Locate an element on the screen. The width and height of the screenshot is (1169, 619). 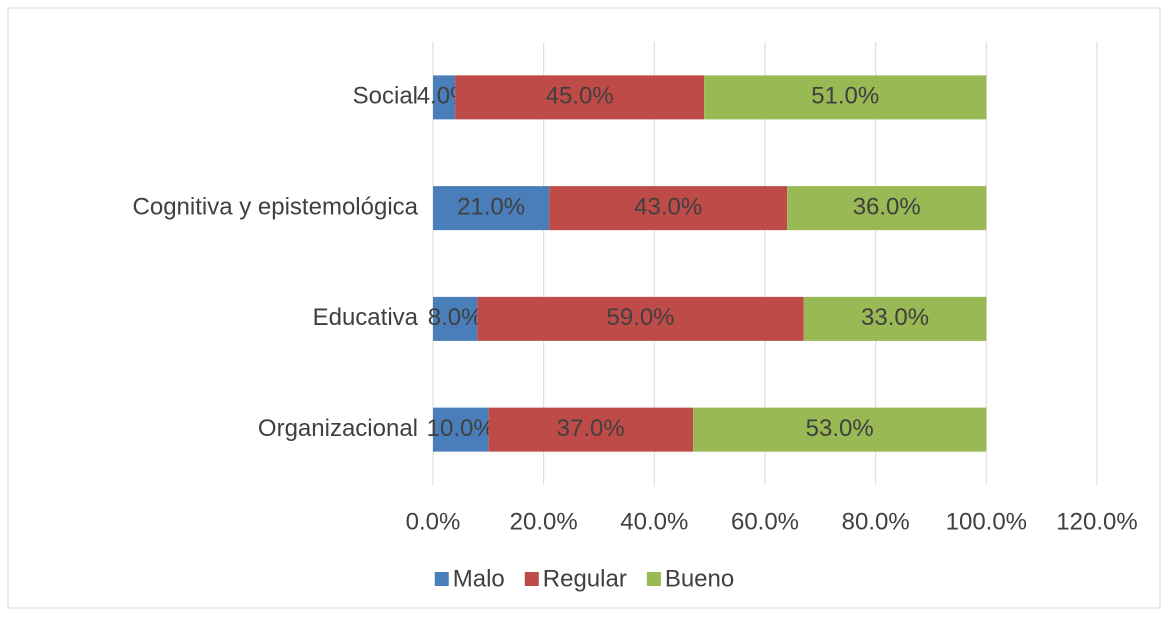
data-label: 10.0% is located at coordinates (461, 428).